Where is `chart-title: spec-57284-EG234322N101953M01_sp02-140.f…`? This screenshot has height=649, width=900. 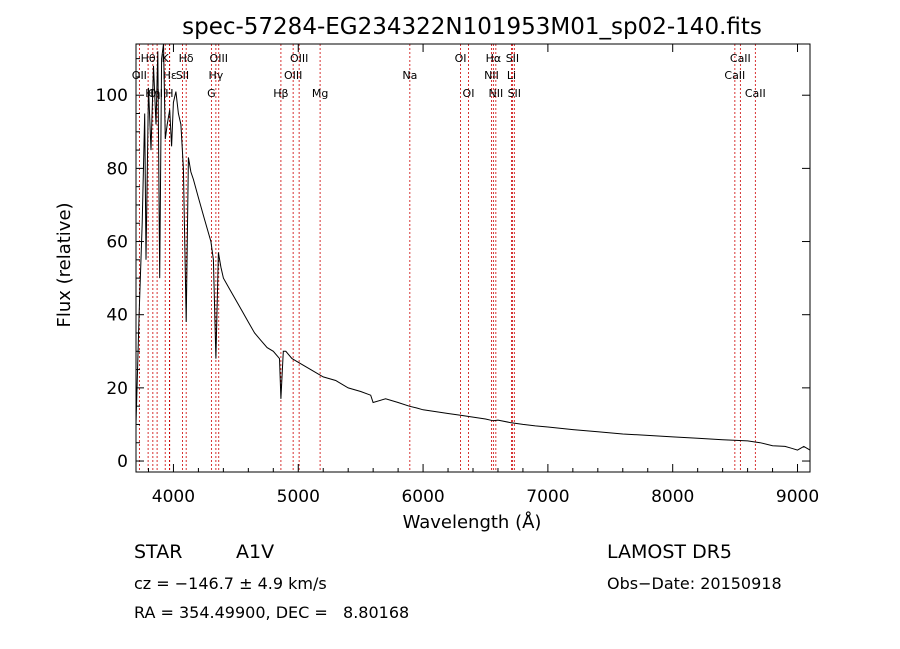
chart-title: spec-57284-EG234322N101953M01_sp02-140.f… is located at coordinates (472, 27).